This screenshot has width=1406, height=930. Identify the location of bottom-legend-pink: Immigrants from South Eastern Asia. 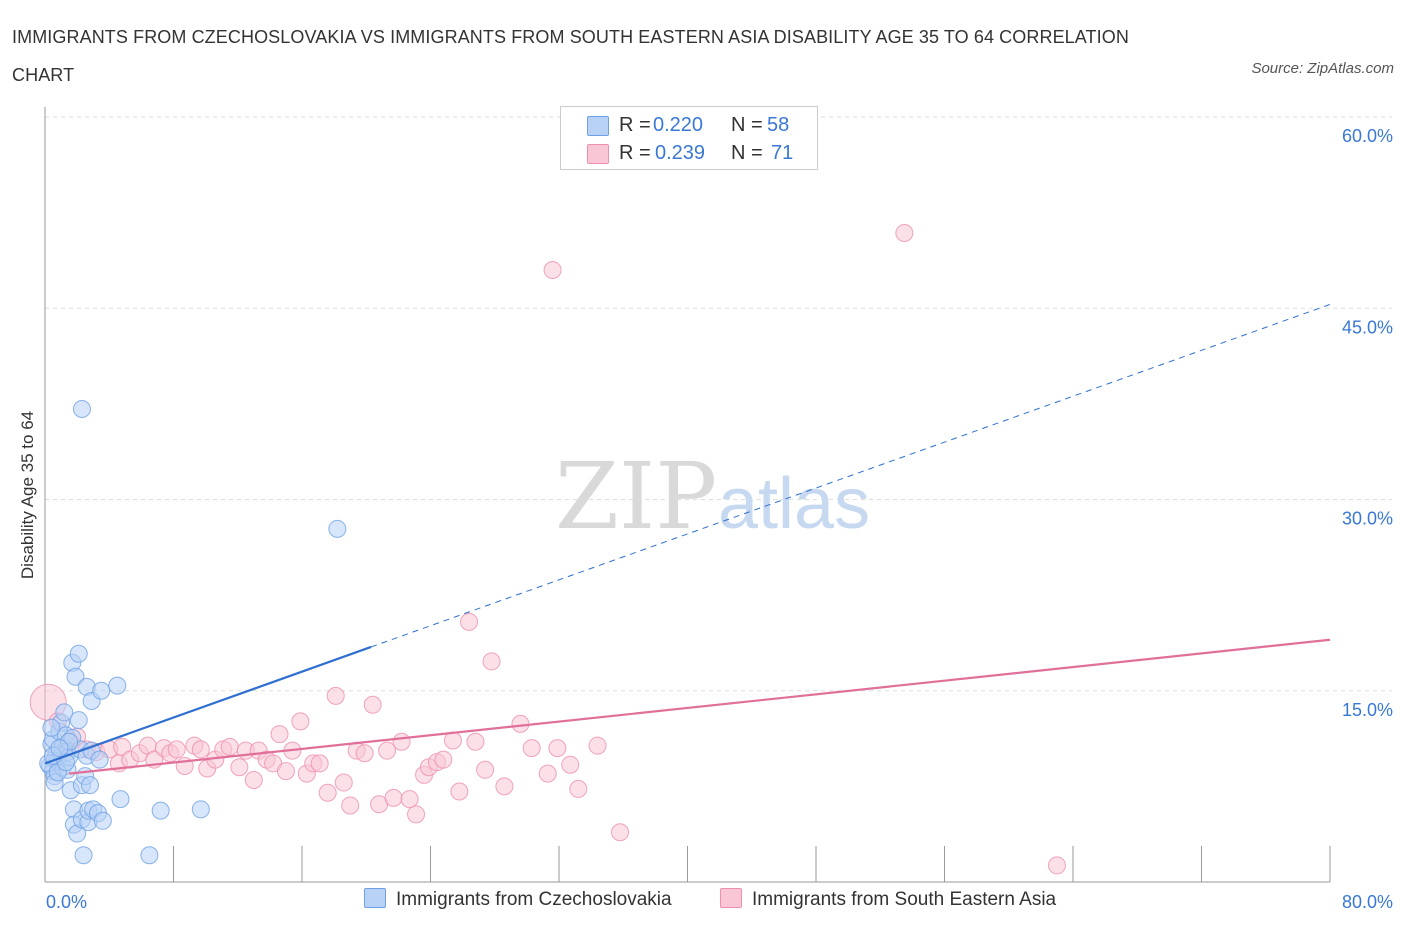
(888, 899).